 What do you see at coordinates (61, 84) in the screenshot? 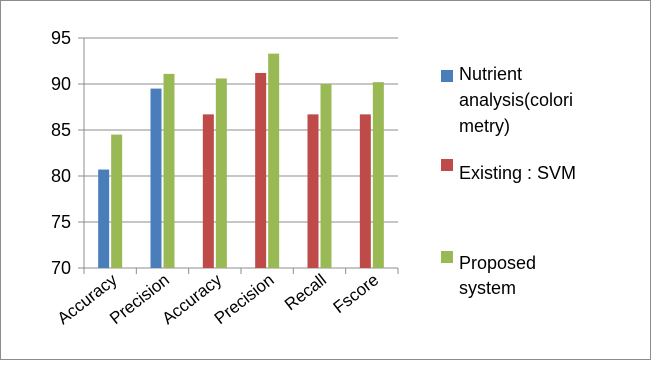
I see `y-tick-label: 90` at bounding box center [61, 84].